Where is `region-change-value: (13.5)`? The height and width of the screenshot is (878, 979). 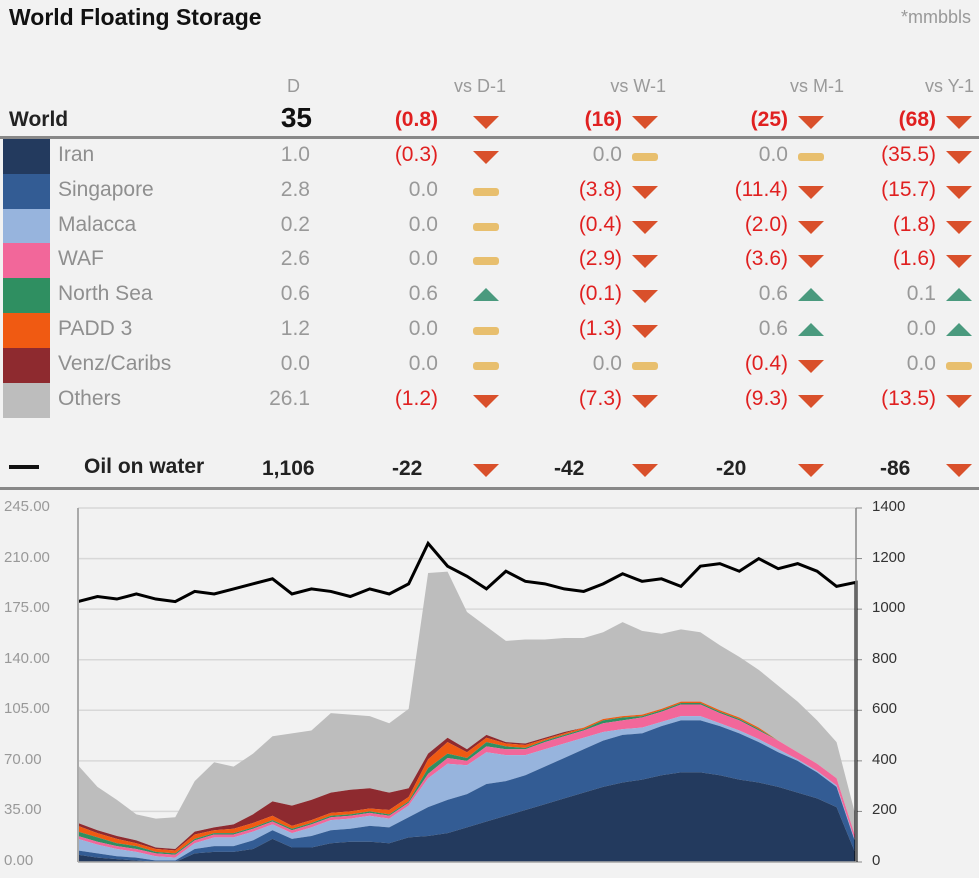
region-change-value: (13.5) is located at coordinates (908, 398).